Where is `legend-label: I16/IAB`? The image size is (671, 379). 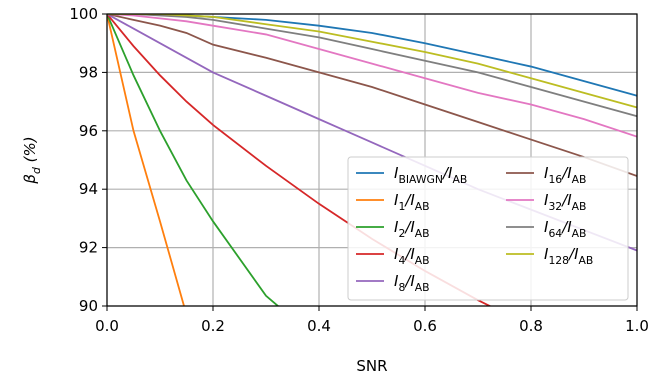
legend-label: I16/IAB is located at coordinates (565, 175).